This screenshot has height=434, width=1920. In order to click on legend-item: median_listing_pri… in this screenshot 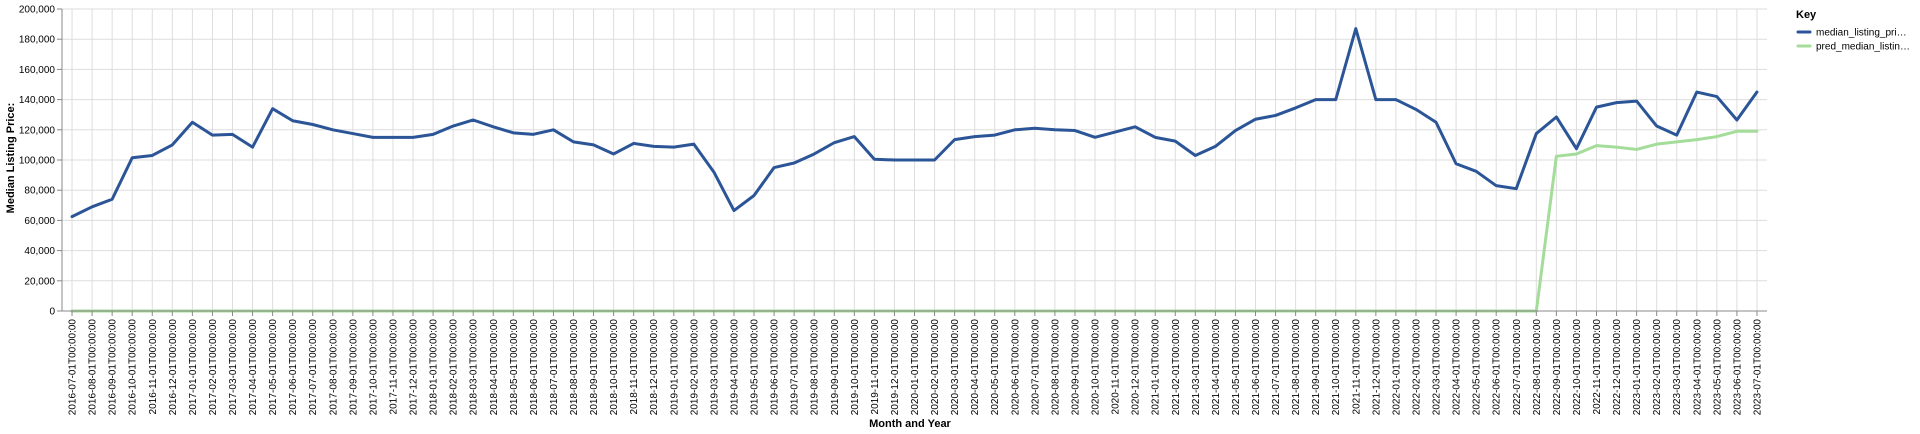, I will do `click(1851, 33)`.